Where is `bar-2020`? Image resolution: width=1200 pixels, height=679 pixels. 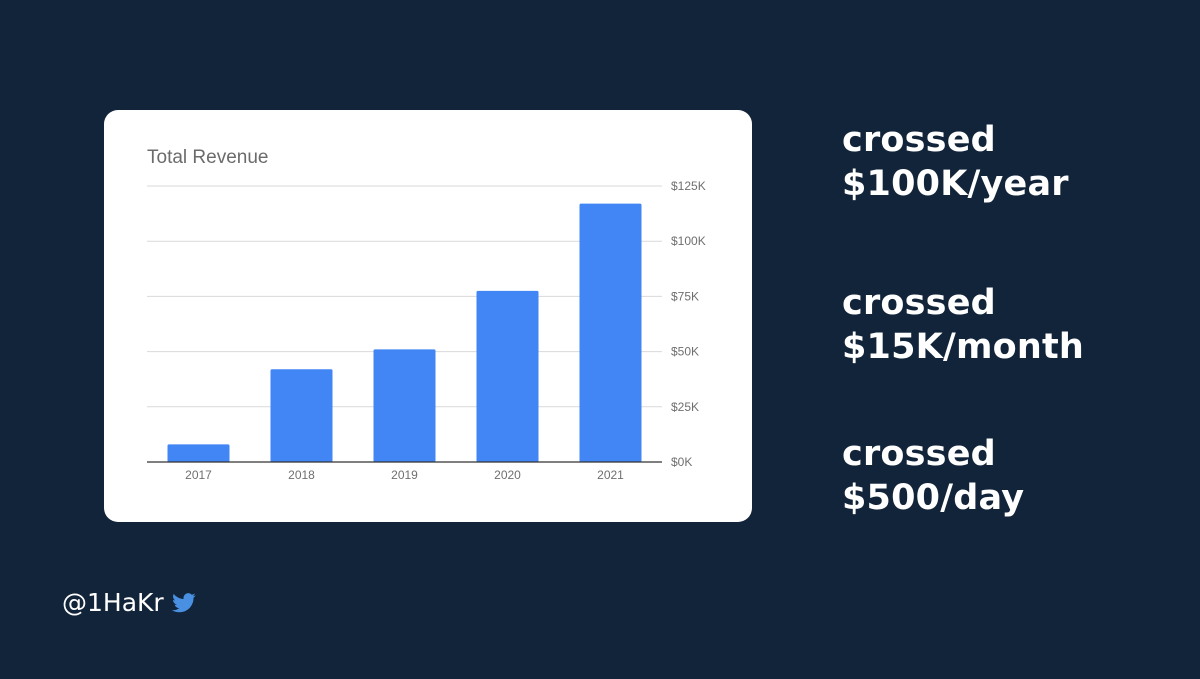
bar-2020 is located at coordinates (507, 376).